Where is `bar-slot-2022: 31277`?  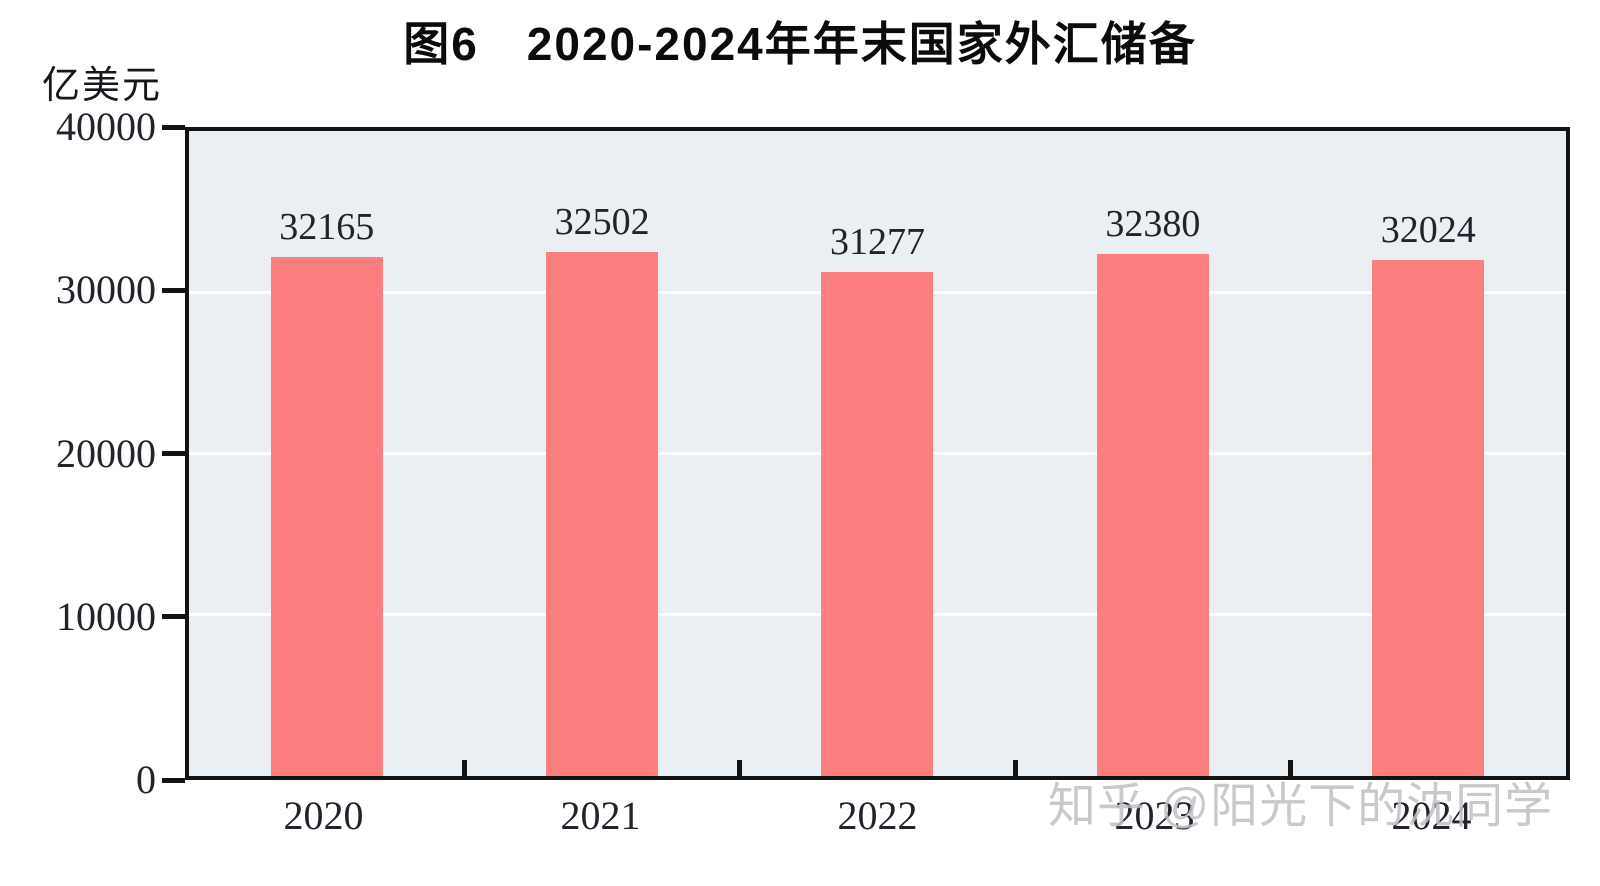 bar-slot-2022: 31277 is located at coordinates (877, 453).